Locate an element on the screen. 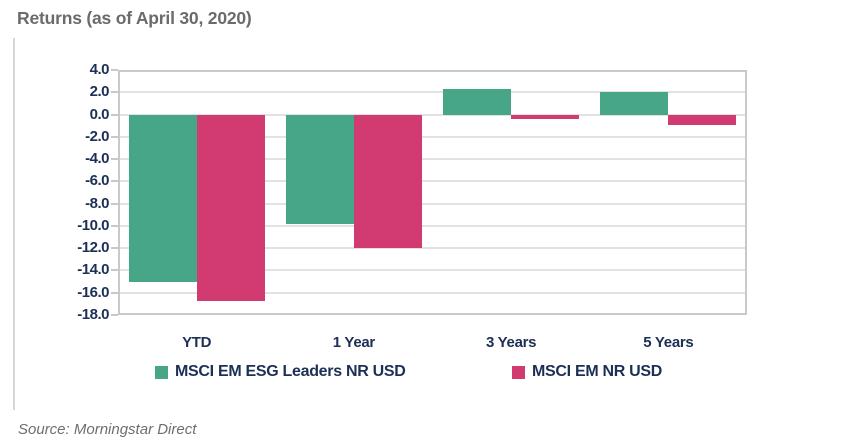  chart-title: Returns (as of April 30, 2020) is located at coordinates (134, 18).